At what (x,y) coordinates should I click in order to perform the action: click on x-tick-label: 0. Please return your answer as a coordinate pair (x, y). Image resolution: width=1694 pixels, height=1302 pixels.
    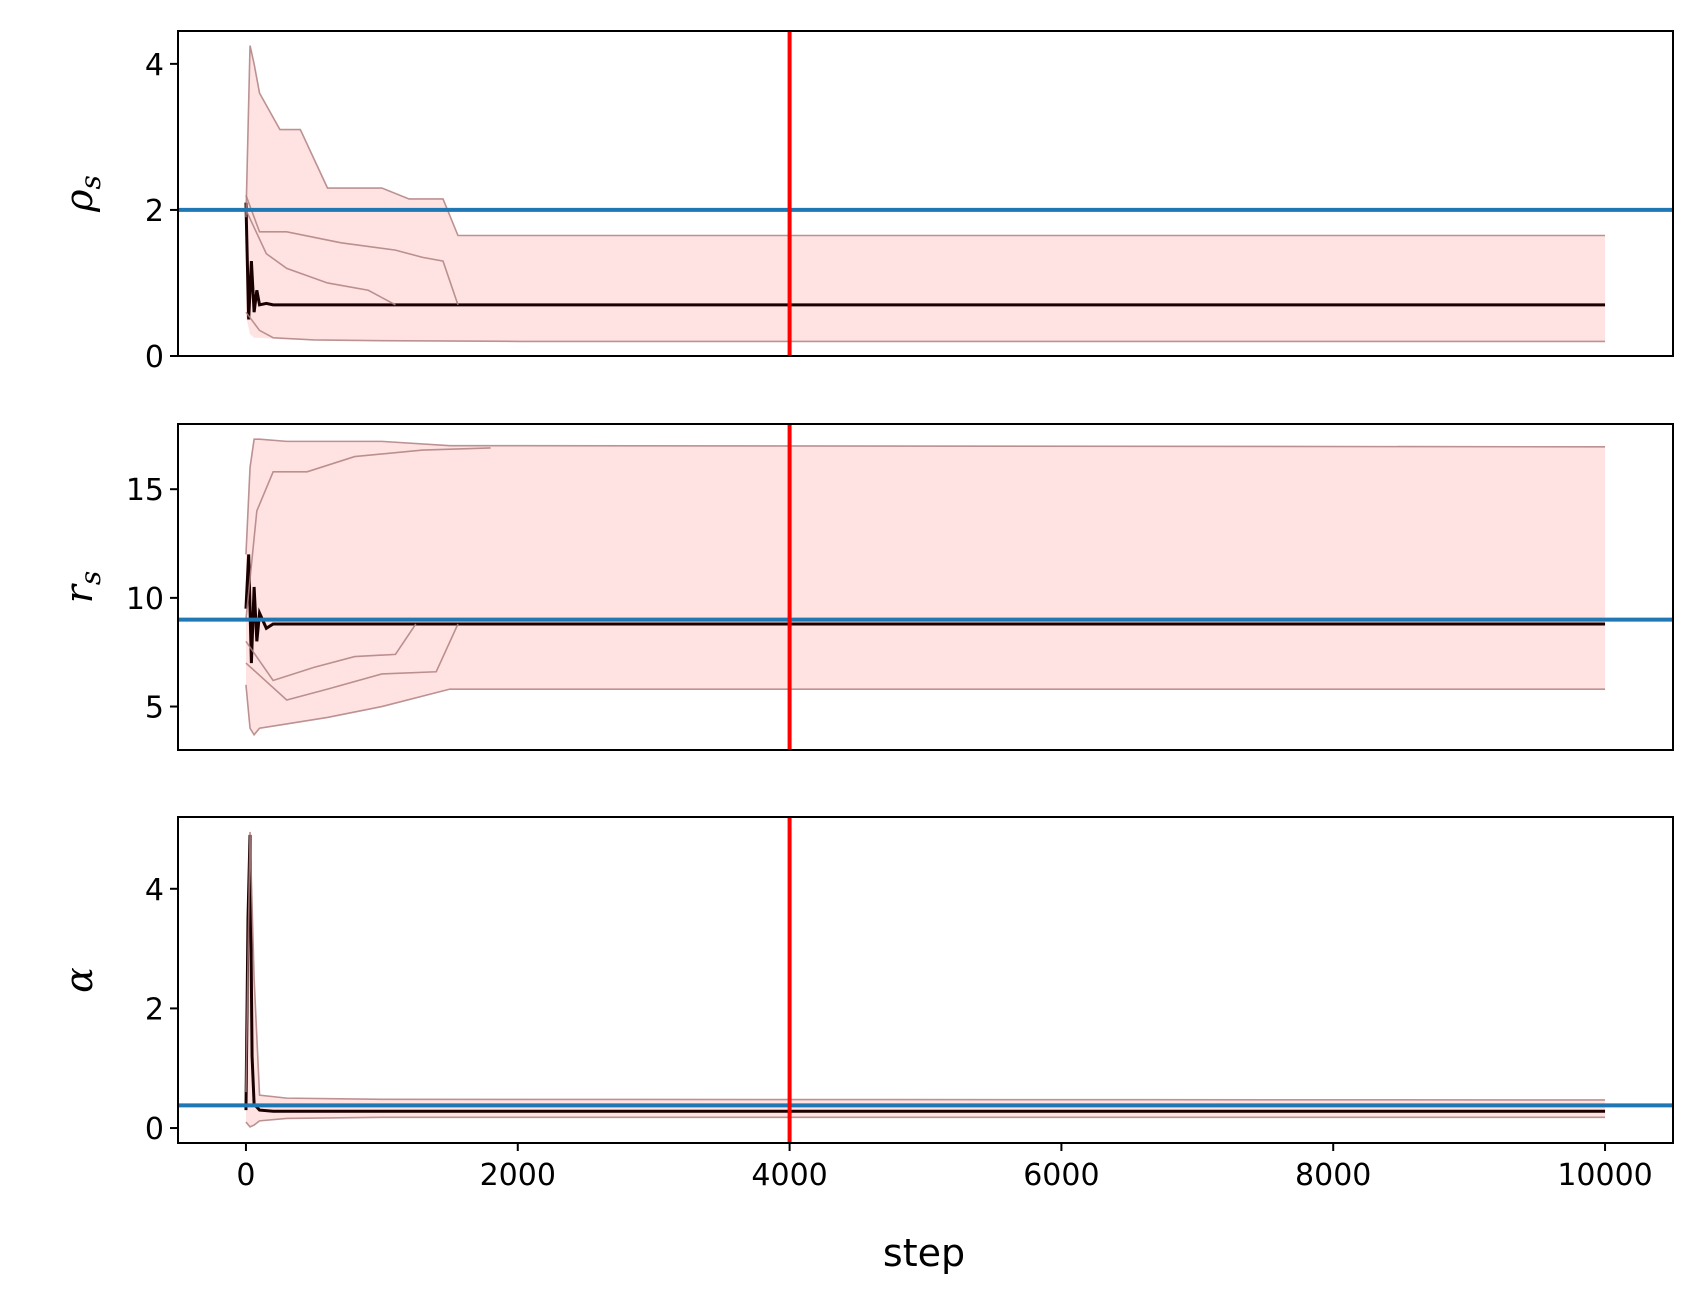
    Looking at the image, I should click on (245, 1175).